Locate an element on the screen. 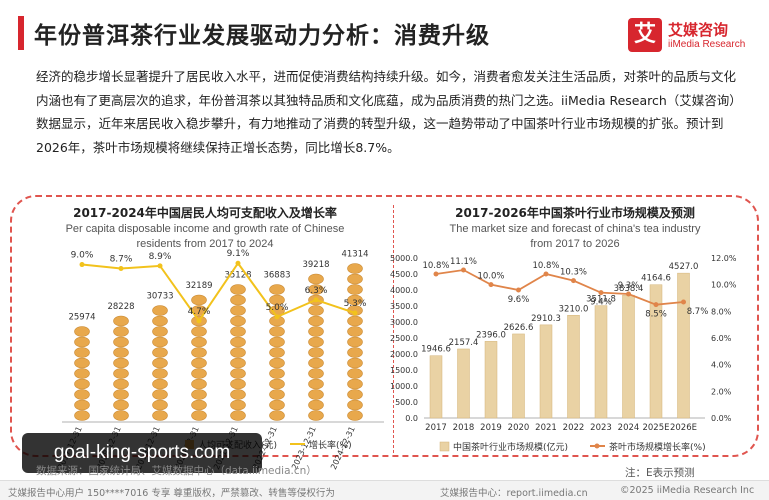 The image size is (769, 500). brand-logo: 艾 艾媒咨询 iiMedia Research is located at coordinates (693, 38).